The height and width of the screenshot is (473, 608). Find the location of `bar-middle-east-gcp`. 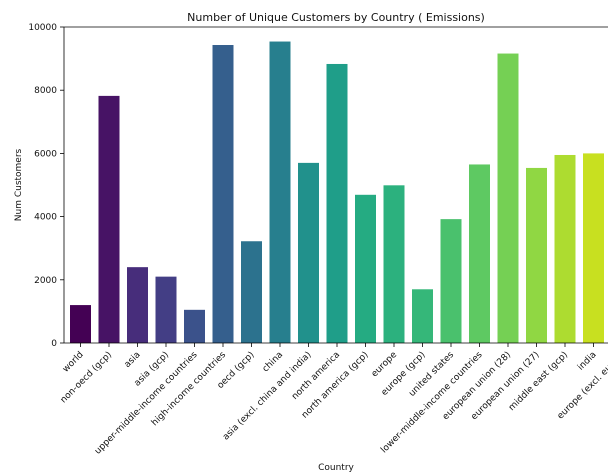

bar-middle-east-gcp is located at coordinates (565, 248).